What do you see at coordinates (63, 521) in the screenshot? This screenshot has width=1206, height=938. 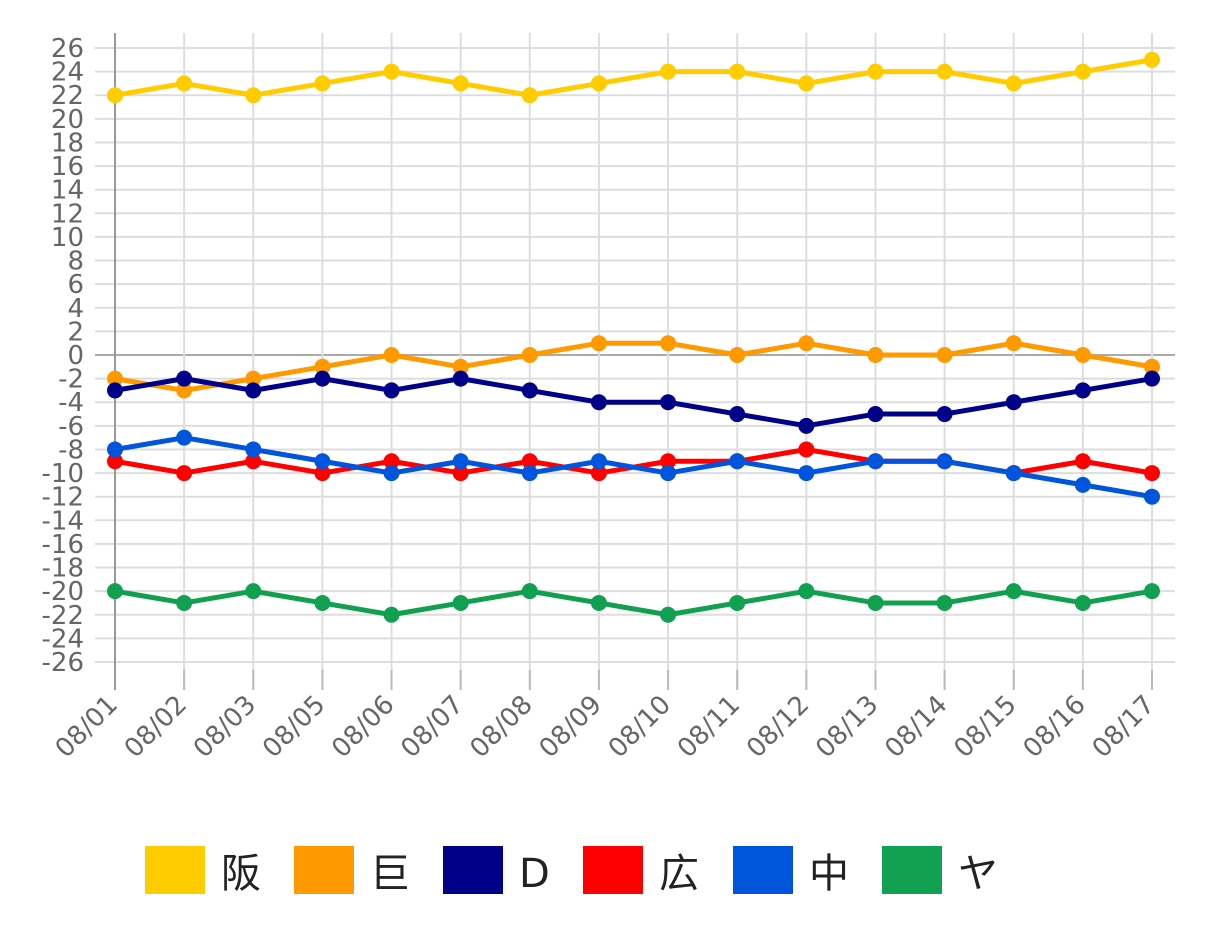 I see `y-tick-label: -14` at bounding box center [63, 521].